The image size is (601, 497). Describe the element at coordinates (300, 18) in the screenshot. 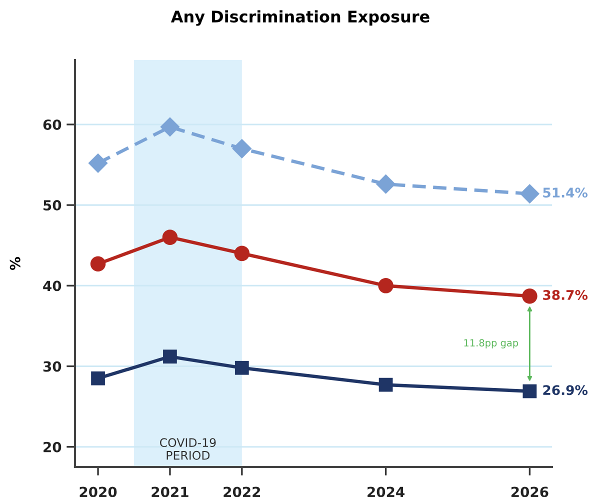

I see `chart-title: Any Discrimination Exposure` at that location.